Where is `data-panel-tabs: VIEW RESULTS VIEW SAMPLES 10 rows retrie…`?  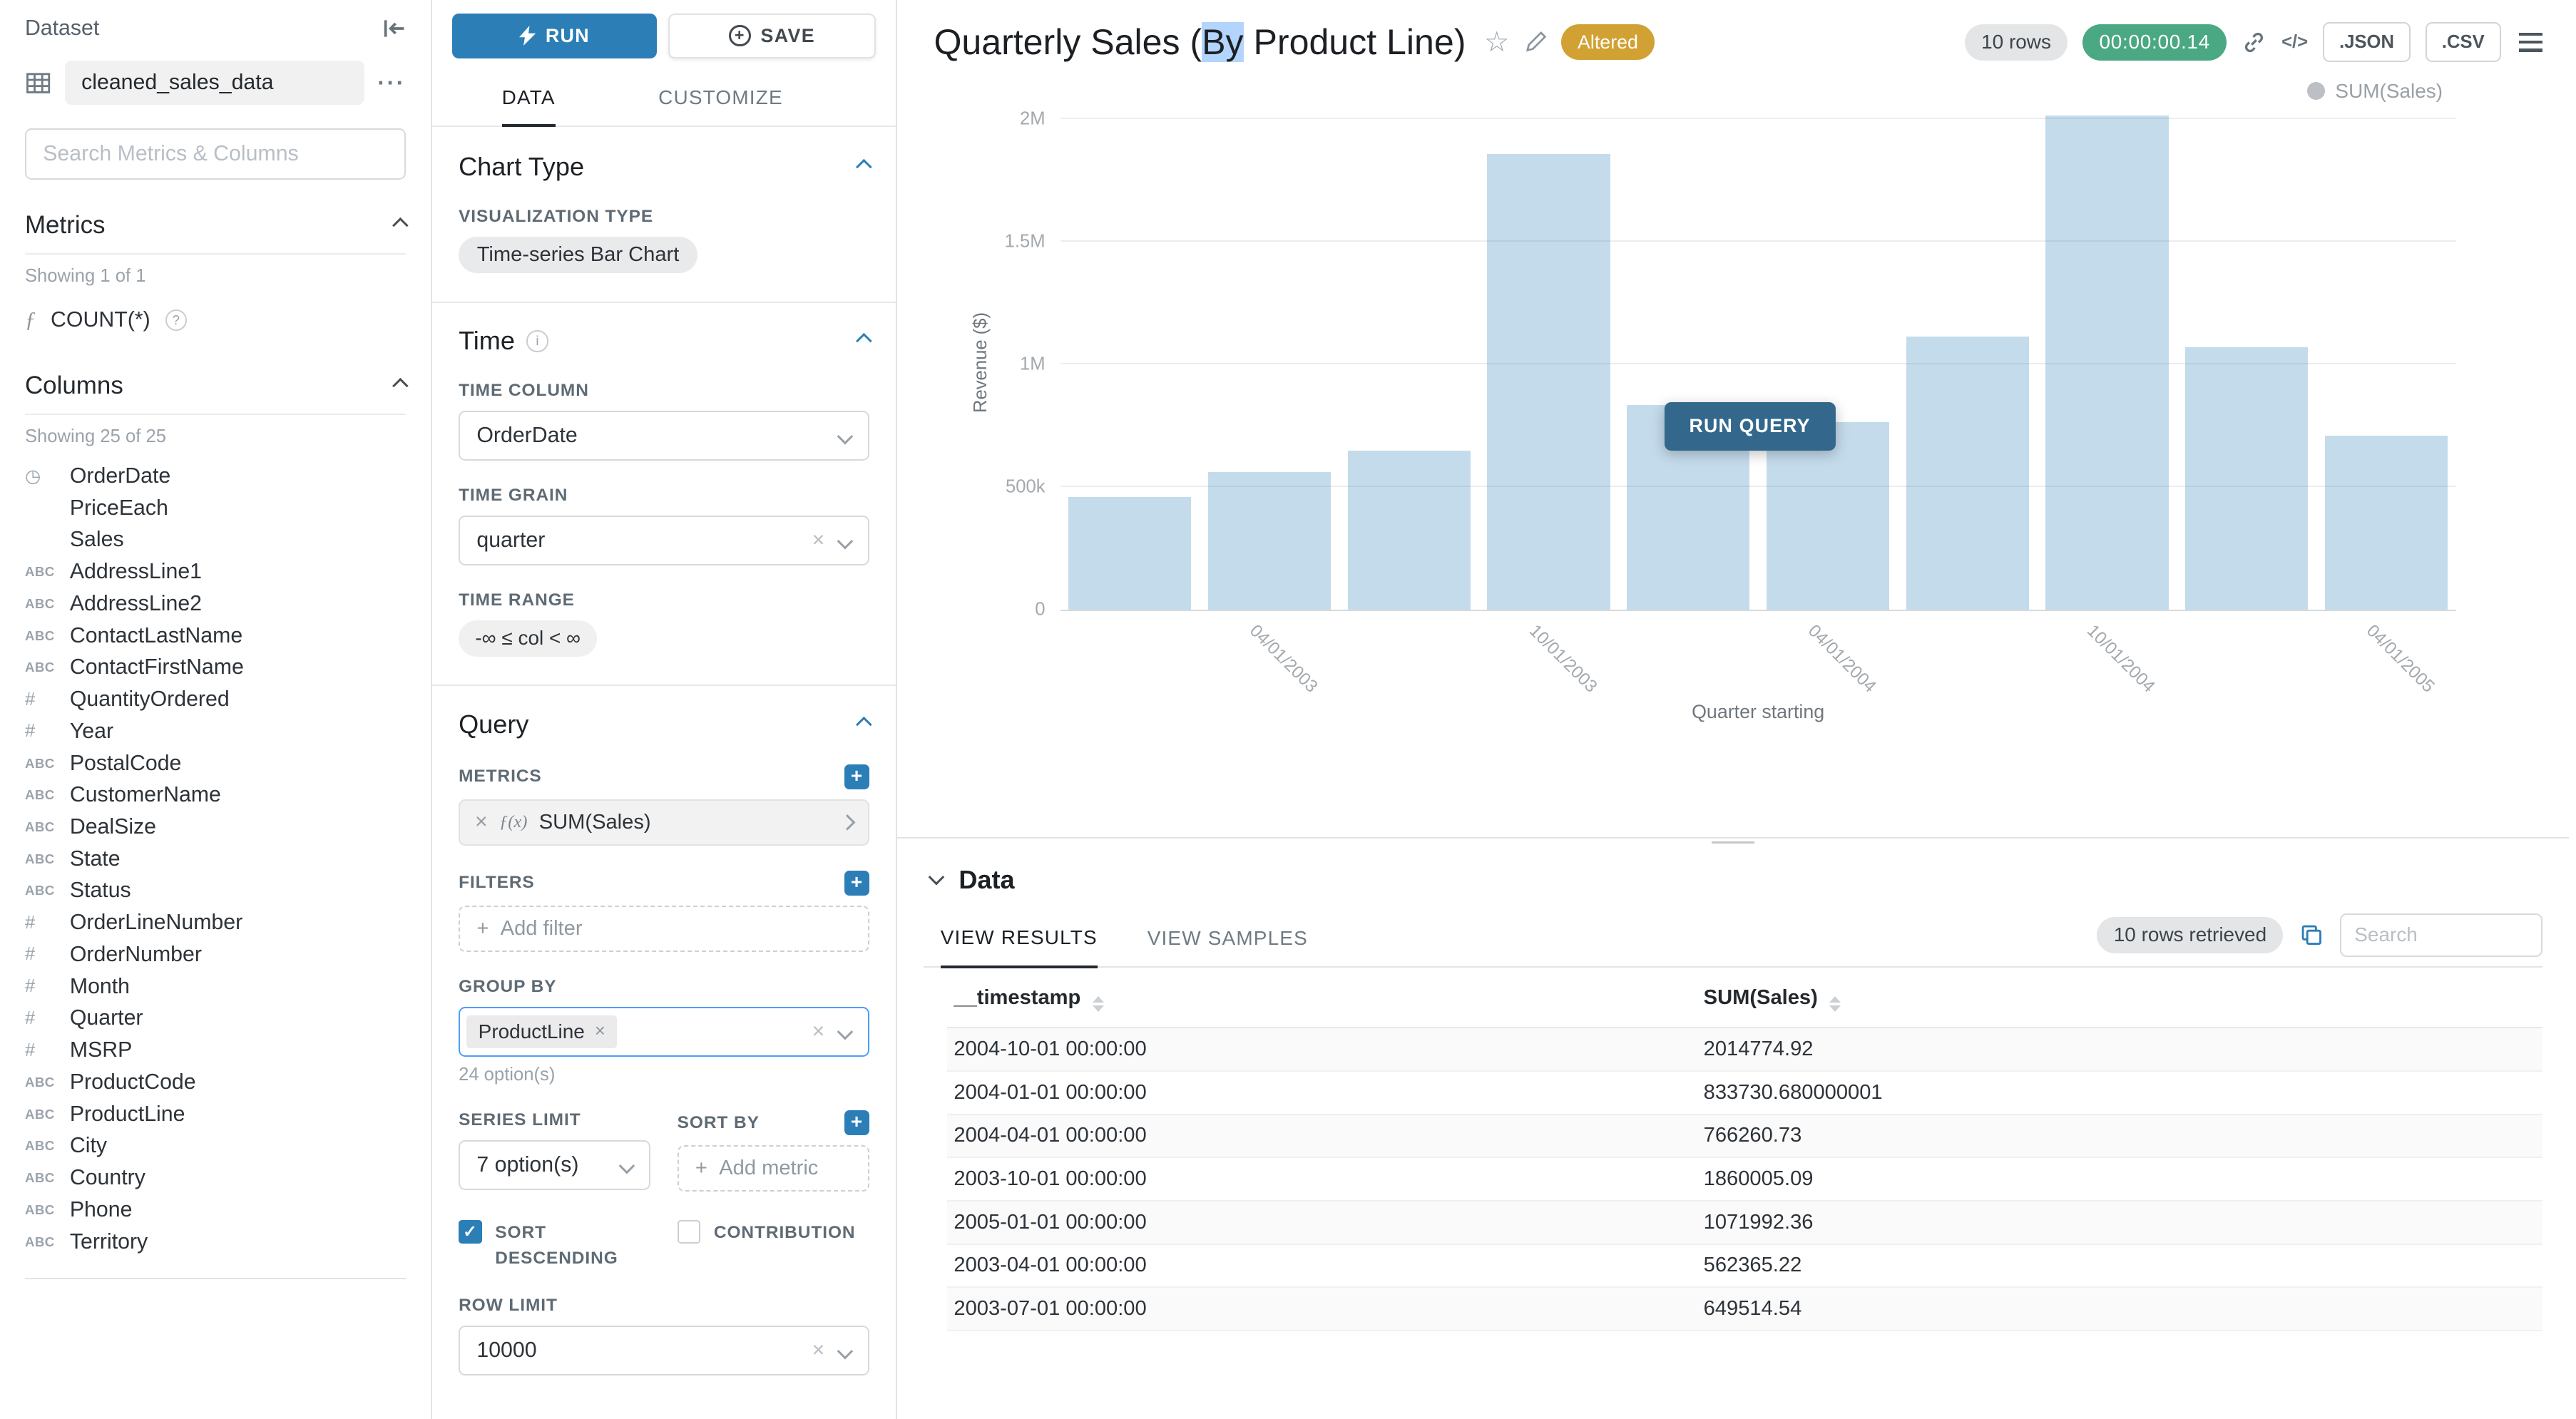
data-panel-tabs: VIEW RESULTS VIEW SAMPLES 10 rows retrie… is located at coordinates (1733, 940).